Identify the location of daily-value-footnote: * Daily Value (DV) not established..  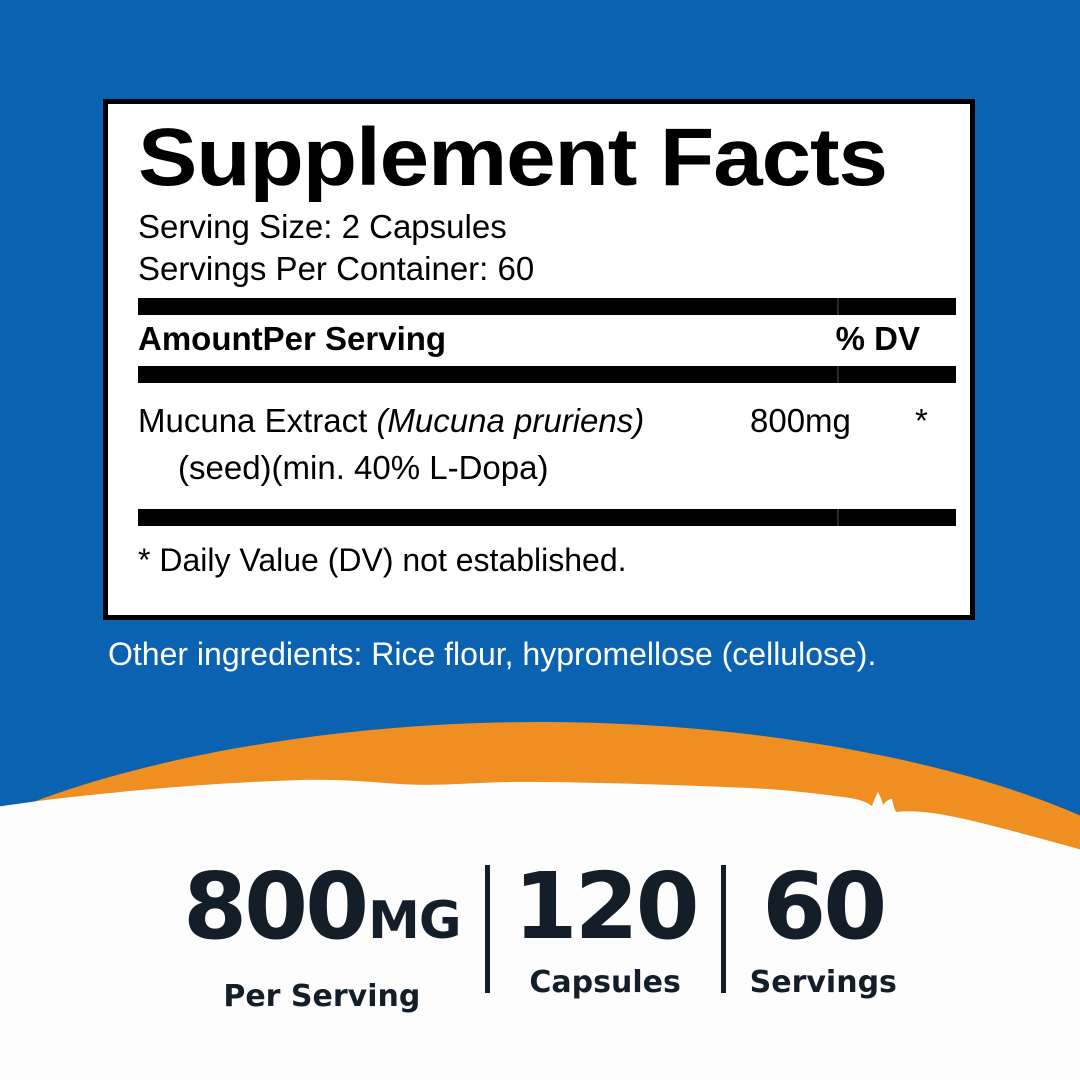
(382, 560).